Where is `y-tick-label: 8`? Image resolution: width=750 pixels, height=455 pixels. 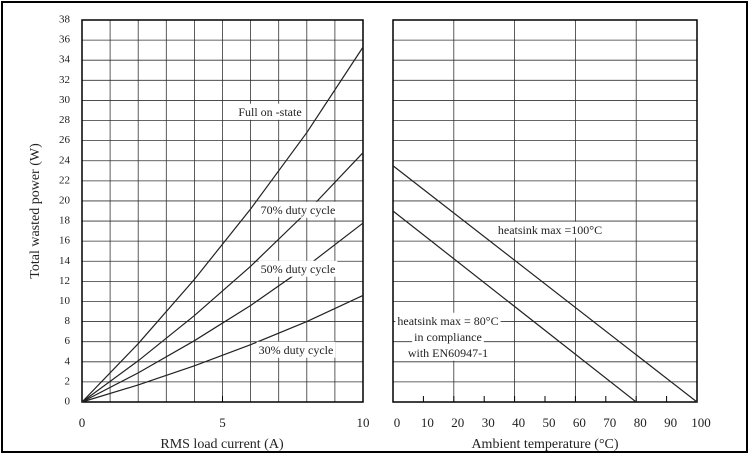 y-tick-label: 8 is located at coordinates (68, 321).